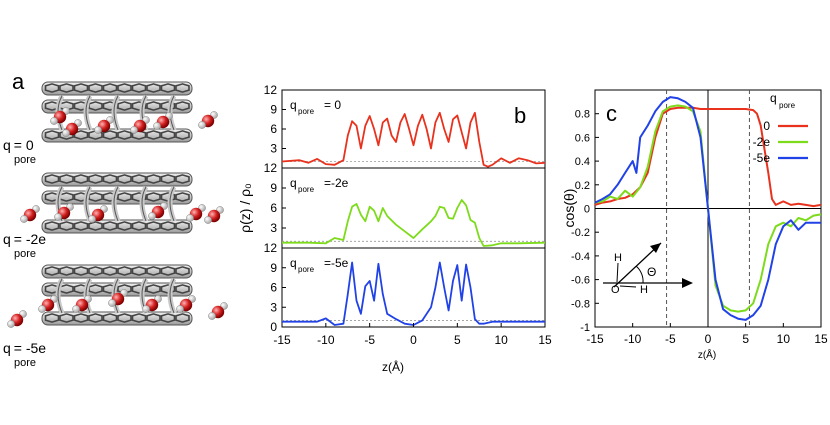  What do you see at coordinates (18, 145) in the screenshot?
I see `svg-text:q= 0: q = 0` at bounding box center [18, 145].